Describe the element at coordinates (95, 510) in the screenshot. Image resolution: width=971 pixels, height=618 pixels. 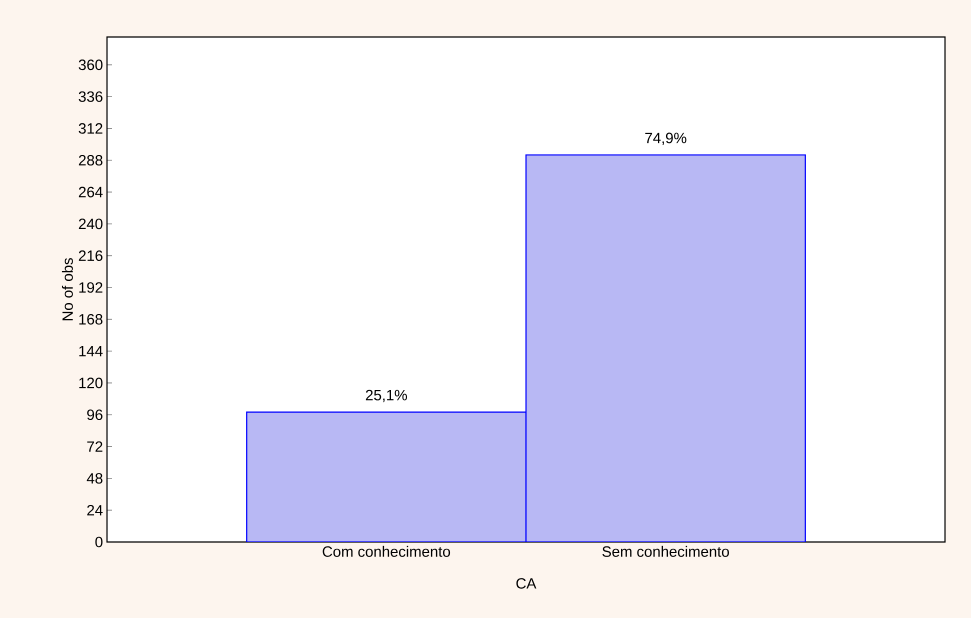
I see `y-tick-label: 24` at that location.